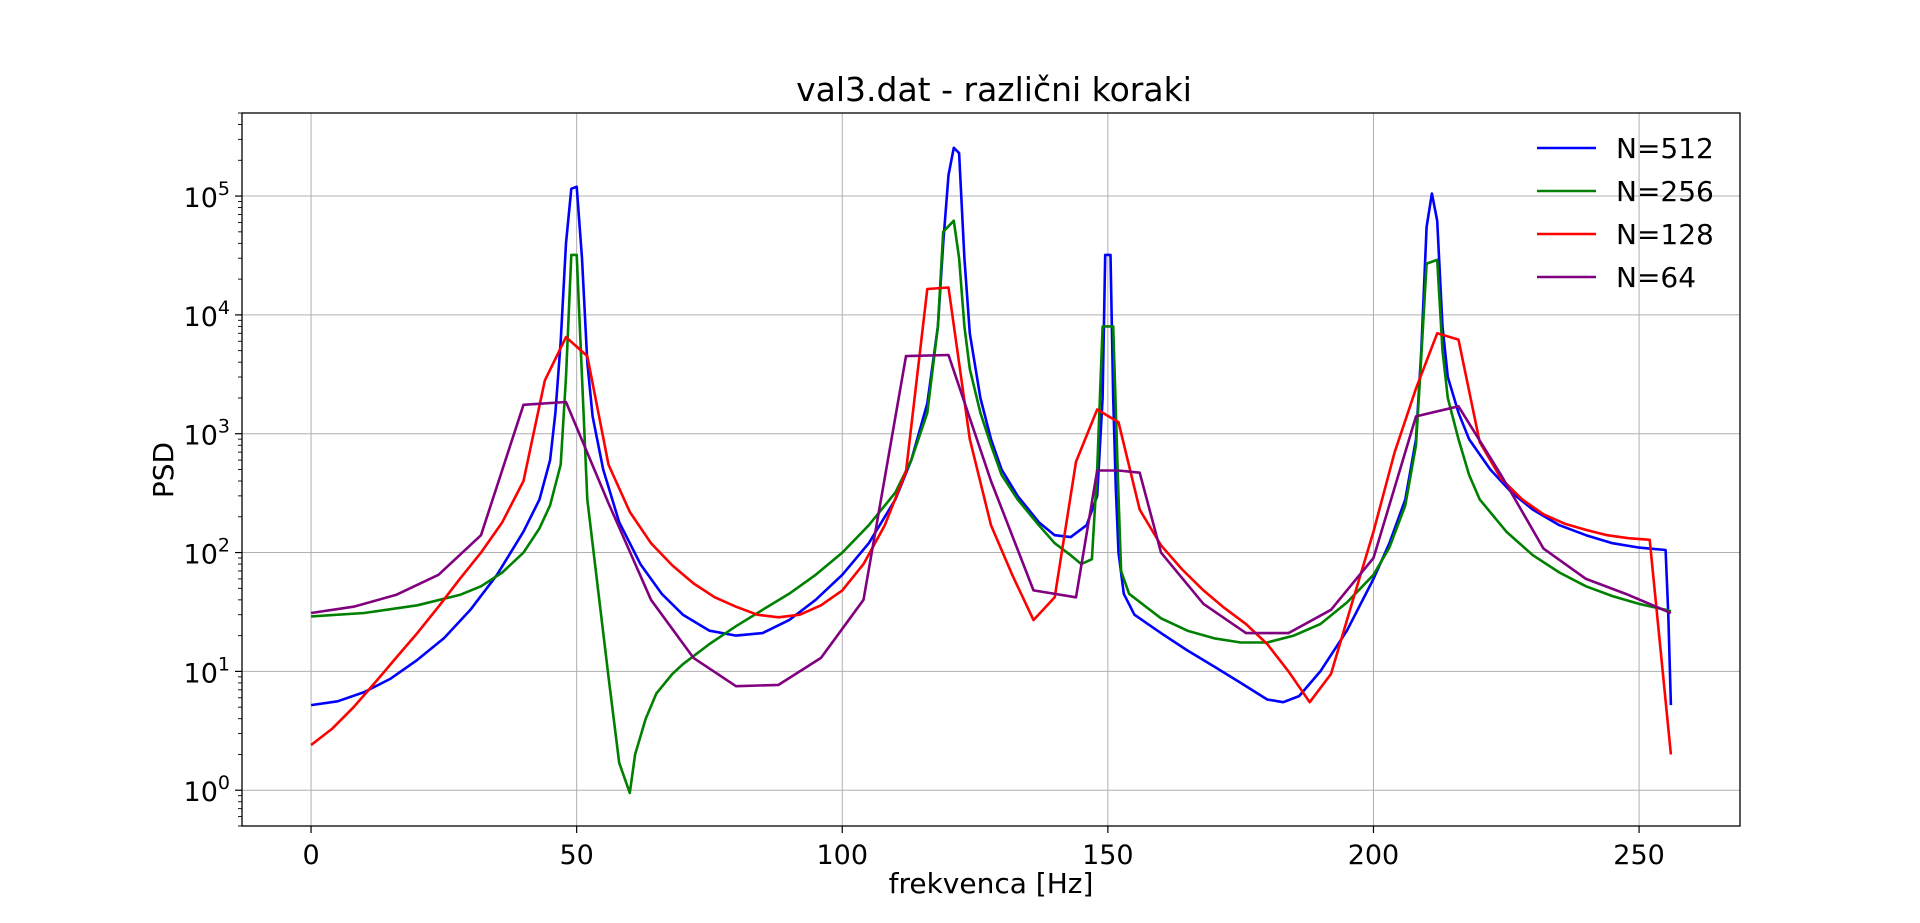  Describe the element at coordinates (163, 470) in the screenshot. I see `y-axis-label: PSD` at that location.